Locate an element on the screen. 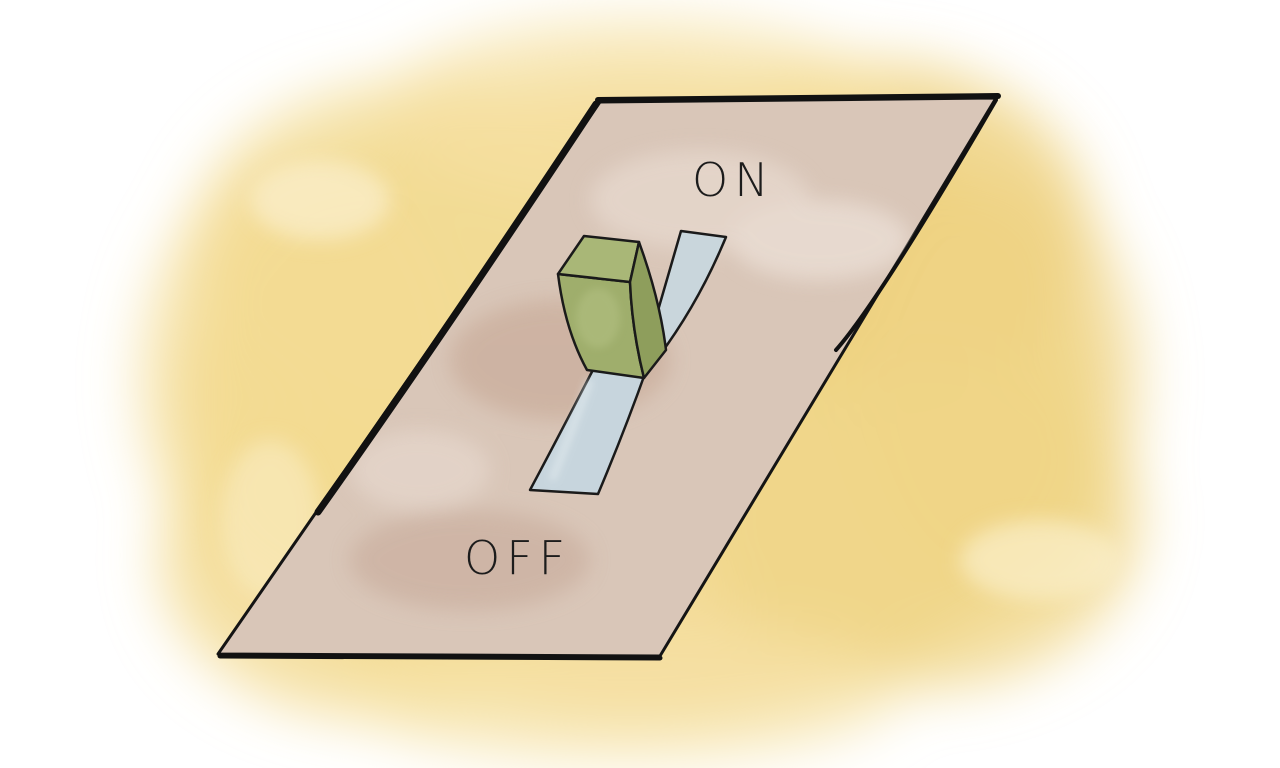 The image size is (1280, 768). on-label: ON is located at coordinates (733, 180).